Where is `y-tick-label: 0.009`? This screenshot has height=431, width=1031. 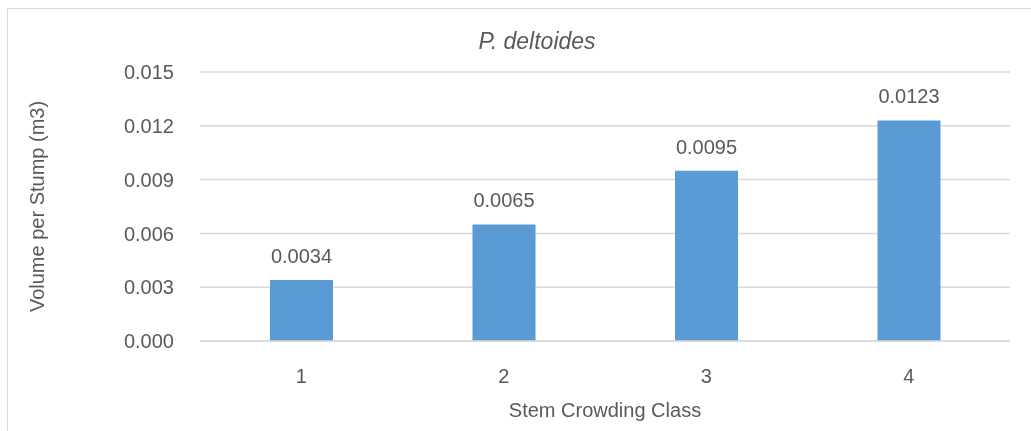 y-tick-label: 0.009 is located at coordinates (148, 179).